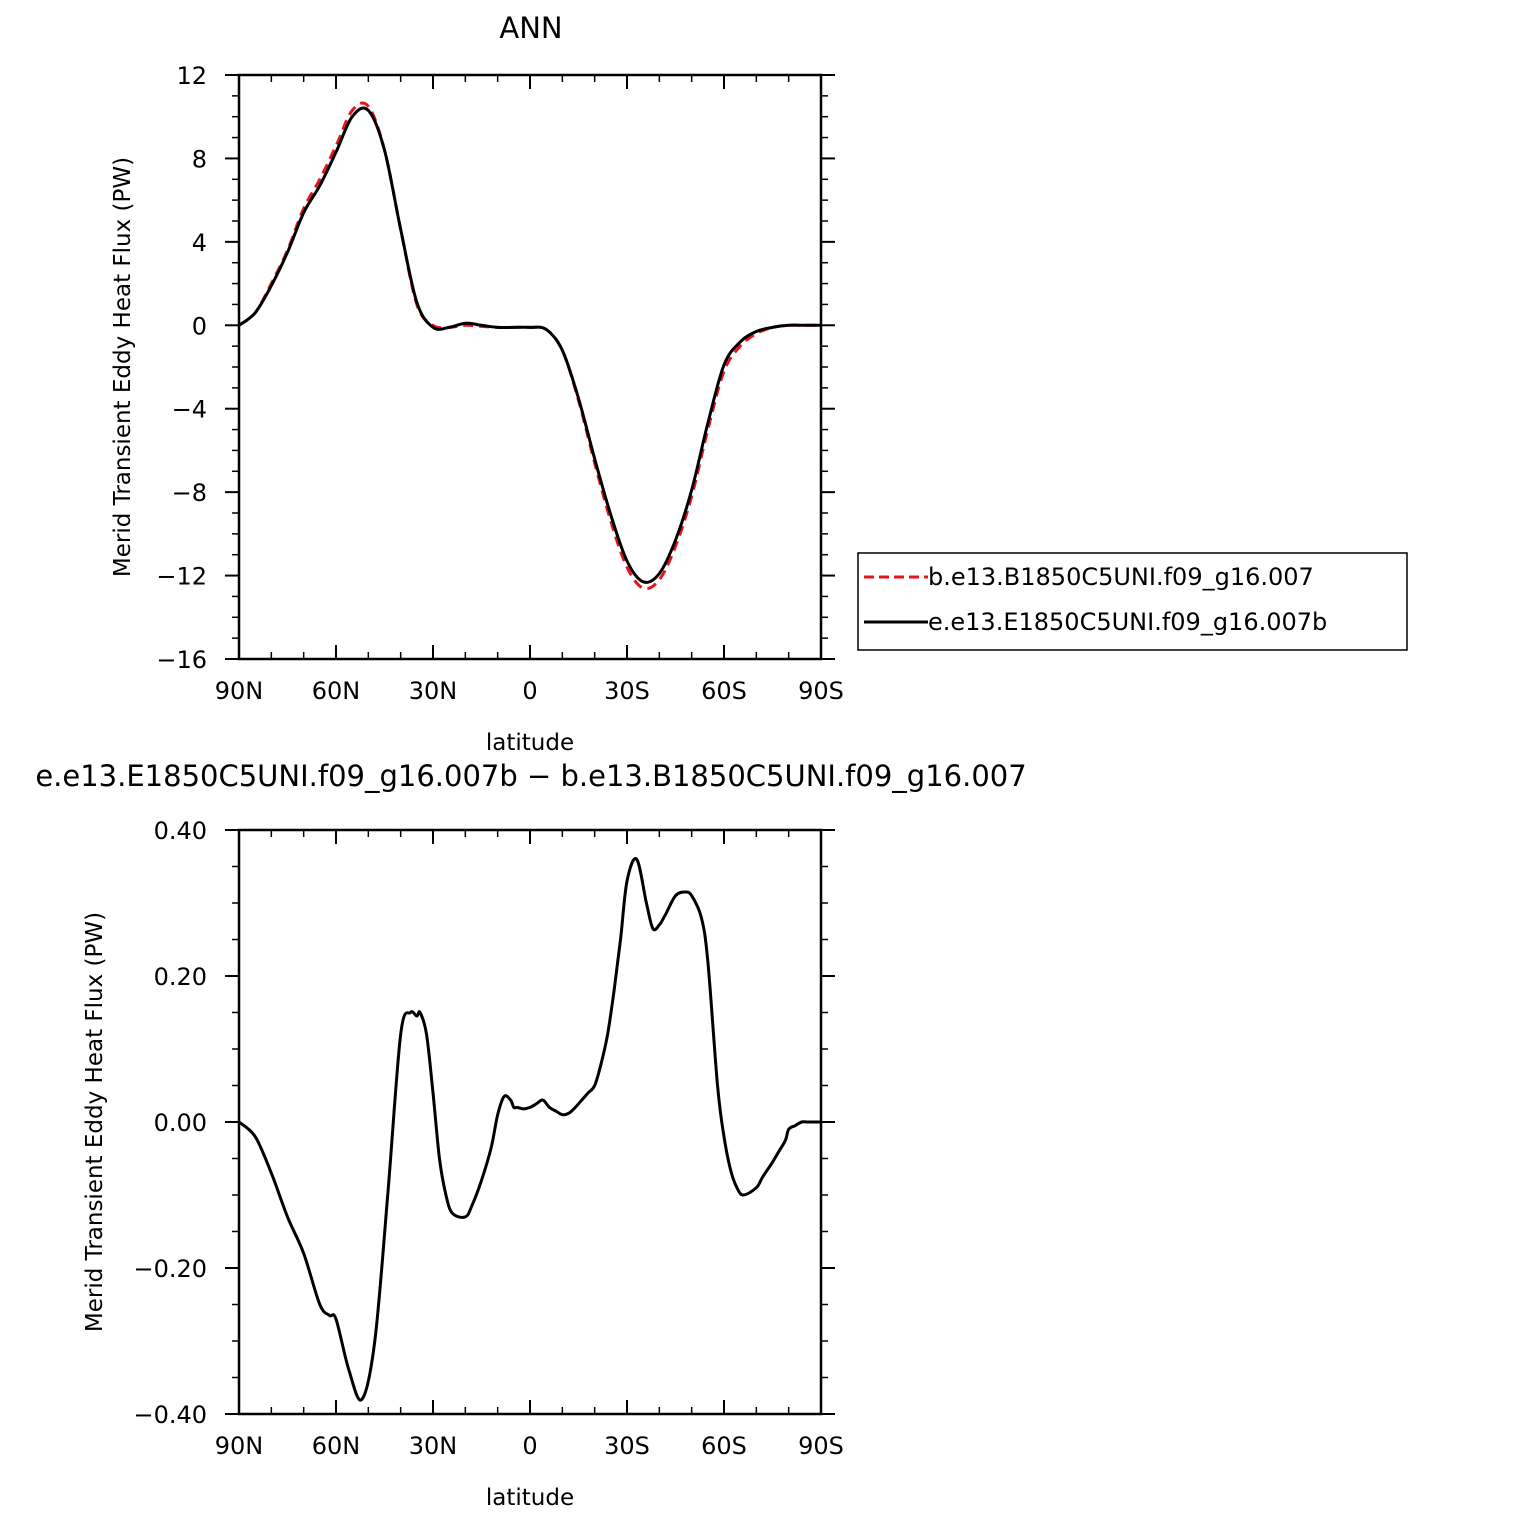 The height and width of the screenshot is (1519, 1516). What do you see at coordinates (95, 1122) in the screenshot?
I see `y-axis-title-bottom: Merid Transient Eddy Heat Flux (PW)` at bounding box center [95, 1122].